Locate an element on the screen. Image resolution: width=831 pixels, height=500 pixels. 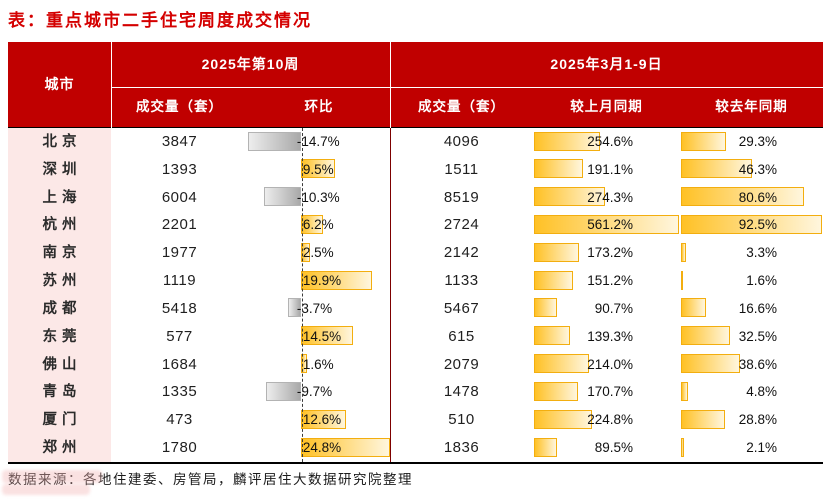
yoy-cell: 4.8% is located at coordinates (751, 392).